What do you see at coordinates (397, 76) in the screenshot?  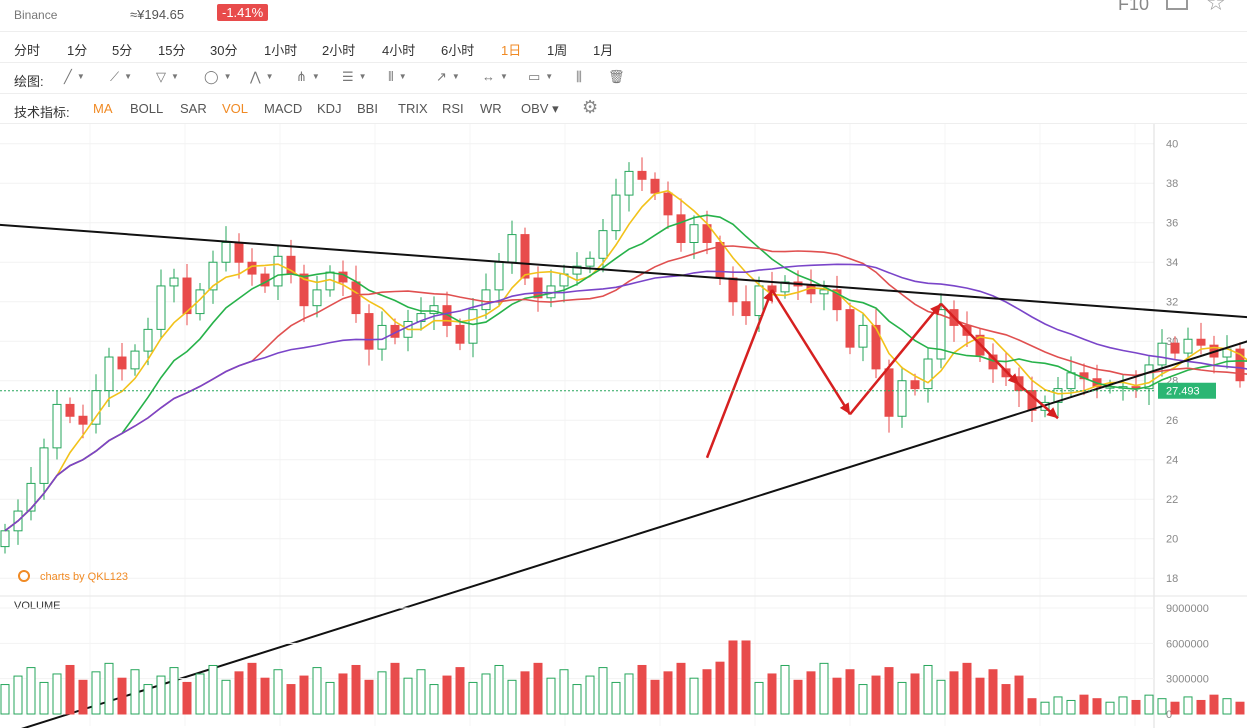 I see `gann-tool-icon: ⦀ ▼` at bounding box center [397, 76].